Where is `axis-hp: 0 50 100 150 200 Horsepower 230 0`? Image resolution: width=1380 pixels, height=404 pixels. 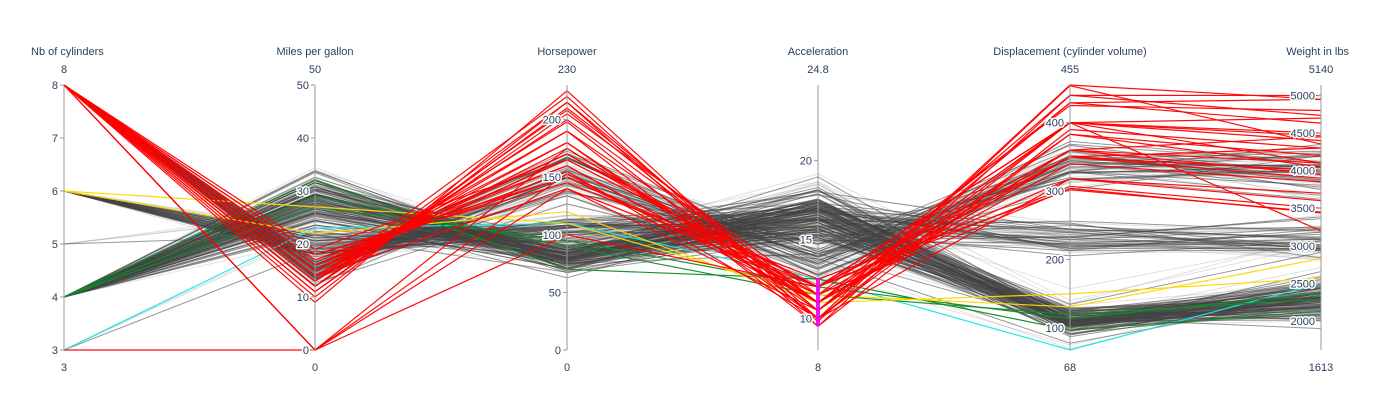
axis-hp: 0 50 100 150 200 Horsepower 230 0 is located at coordinates (567, 210).